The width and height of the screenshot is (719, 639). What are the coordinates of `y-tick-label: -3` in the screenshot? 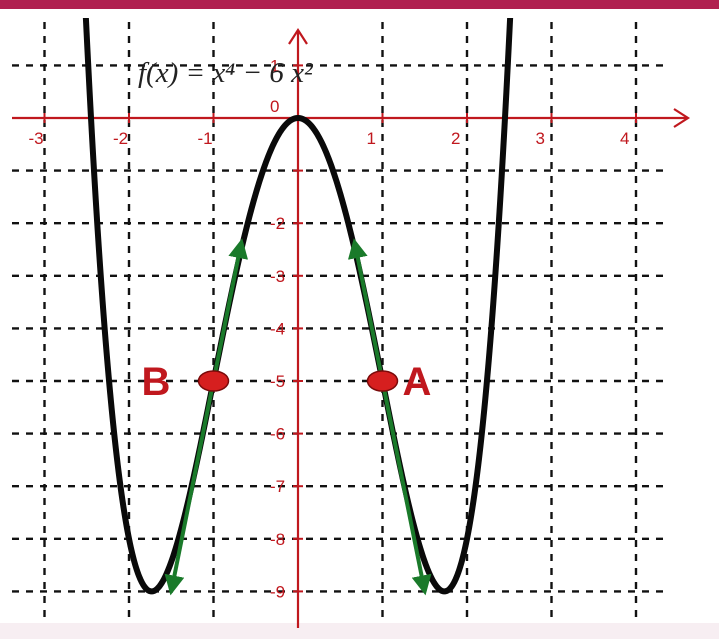 It's located at (277, 276).